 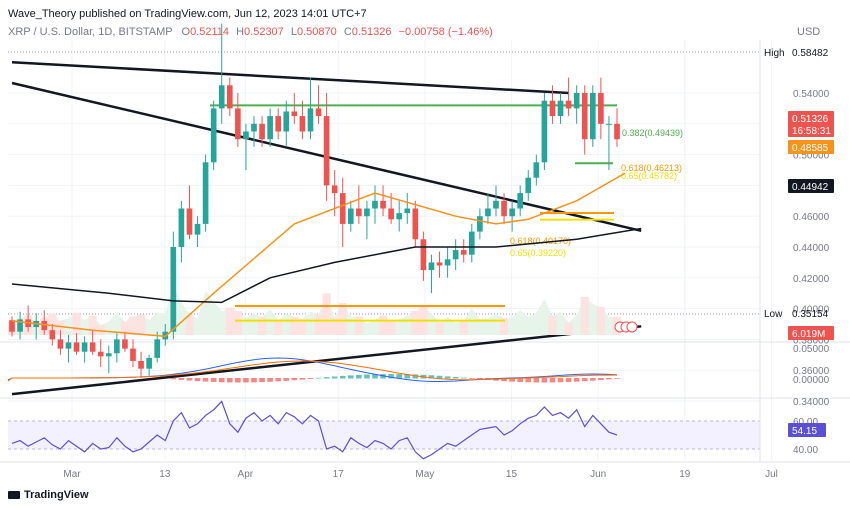 I want to click on fib-label: 0.618(0.46213), so click(x=651, y=168).